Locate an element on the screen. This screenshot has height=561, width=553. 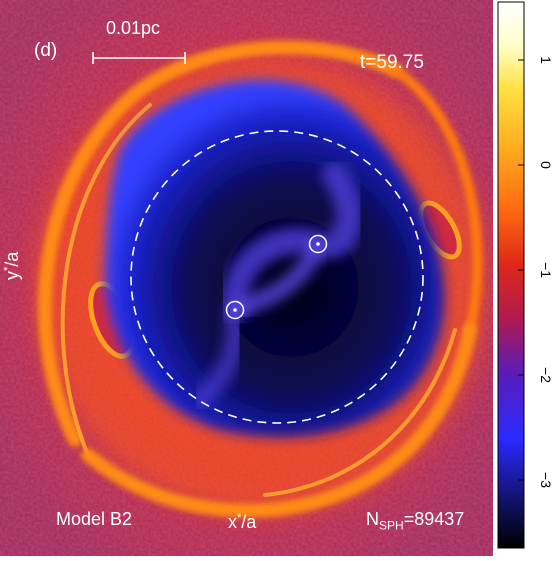
model-label: Model B2 is located at coordinates (94, 519).